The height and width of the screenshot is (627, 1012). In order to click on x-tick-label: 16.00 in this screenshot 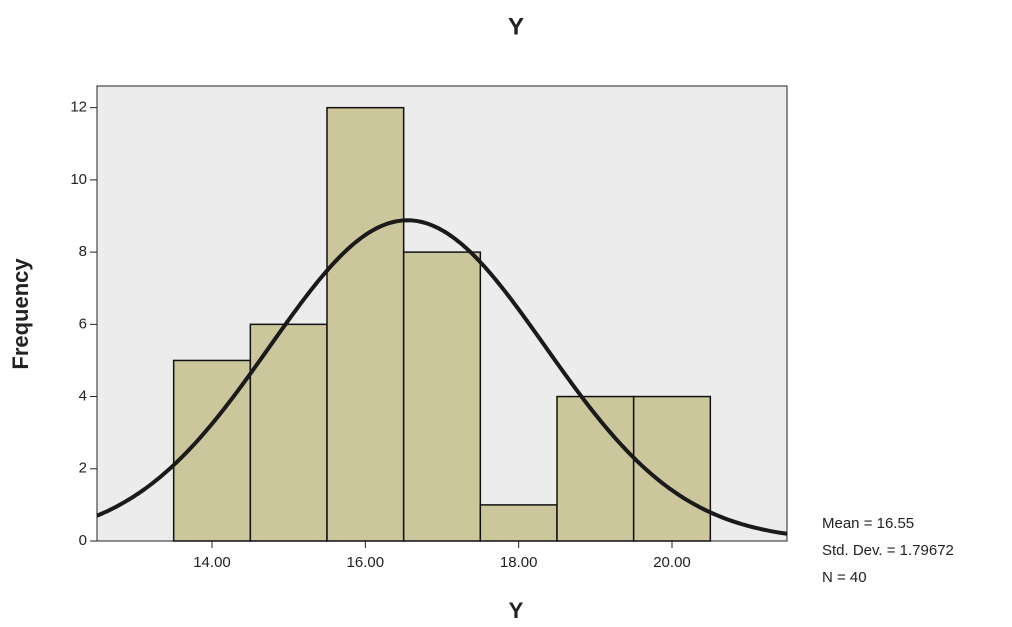, I will do `click(366, 562)`.